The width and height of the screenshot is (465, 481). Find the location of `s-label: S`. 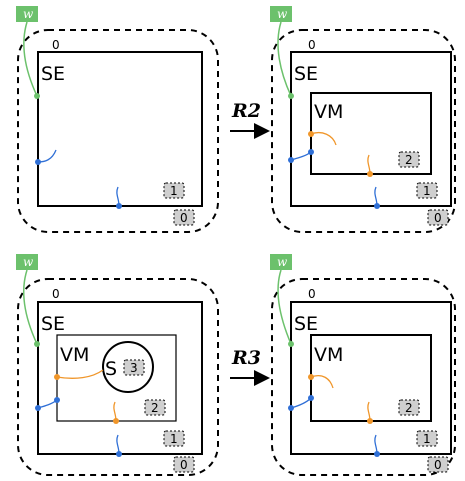

s-label: S is located at coordinates (111, 369).